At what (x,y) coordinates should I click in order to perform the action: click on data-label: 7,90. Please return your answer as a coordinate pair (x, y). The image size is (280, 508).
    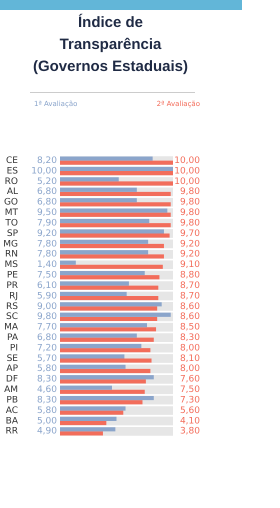
    Looking at the image, I should click on (47, 223).